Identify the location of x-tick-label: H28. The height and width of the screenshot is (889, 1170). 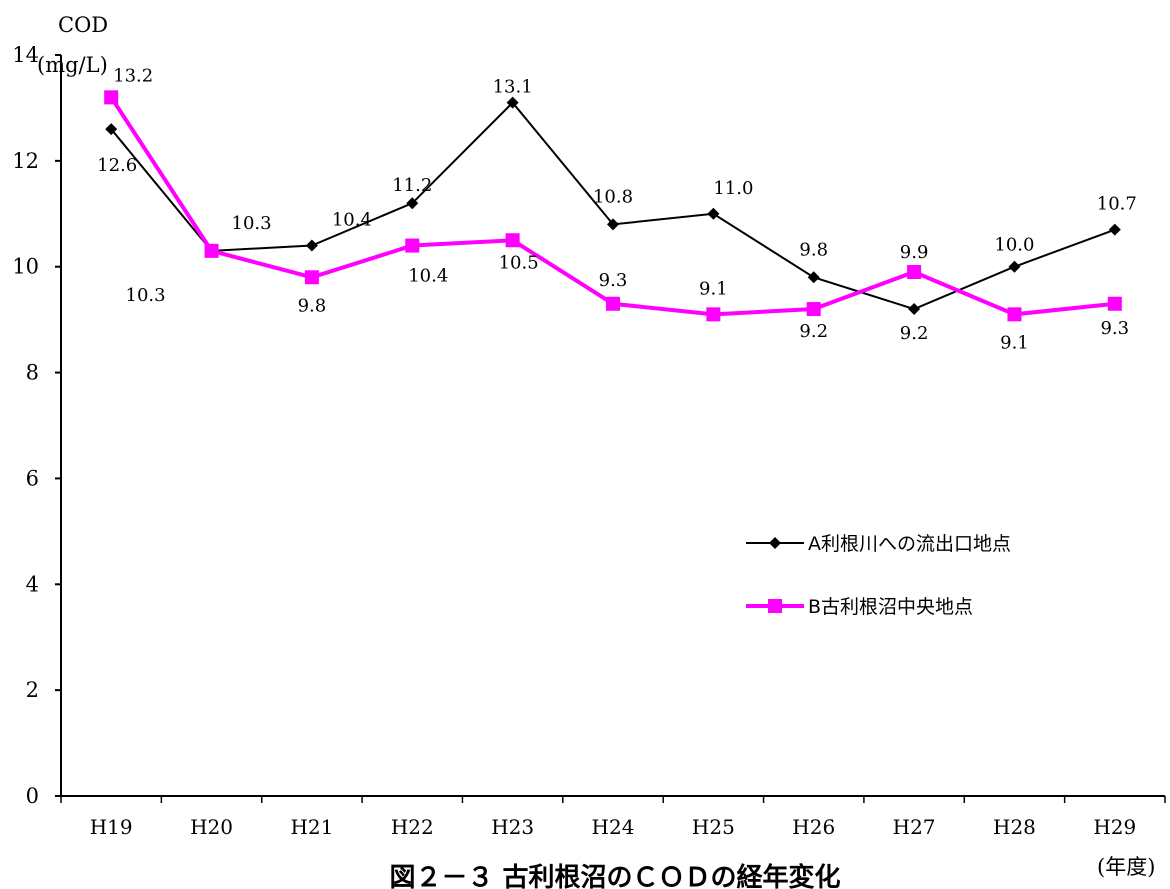
(1014, 827).